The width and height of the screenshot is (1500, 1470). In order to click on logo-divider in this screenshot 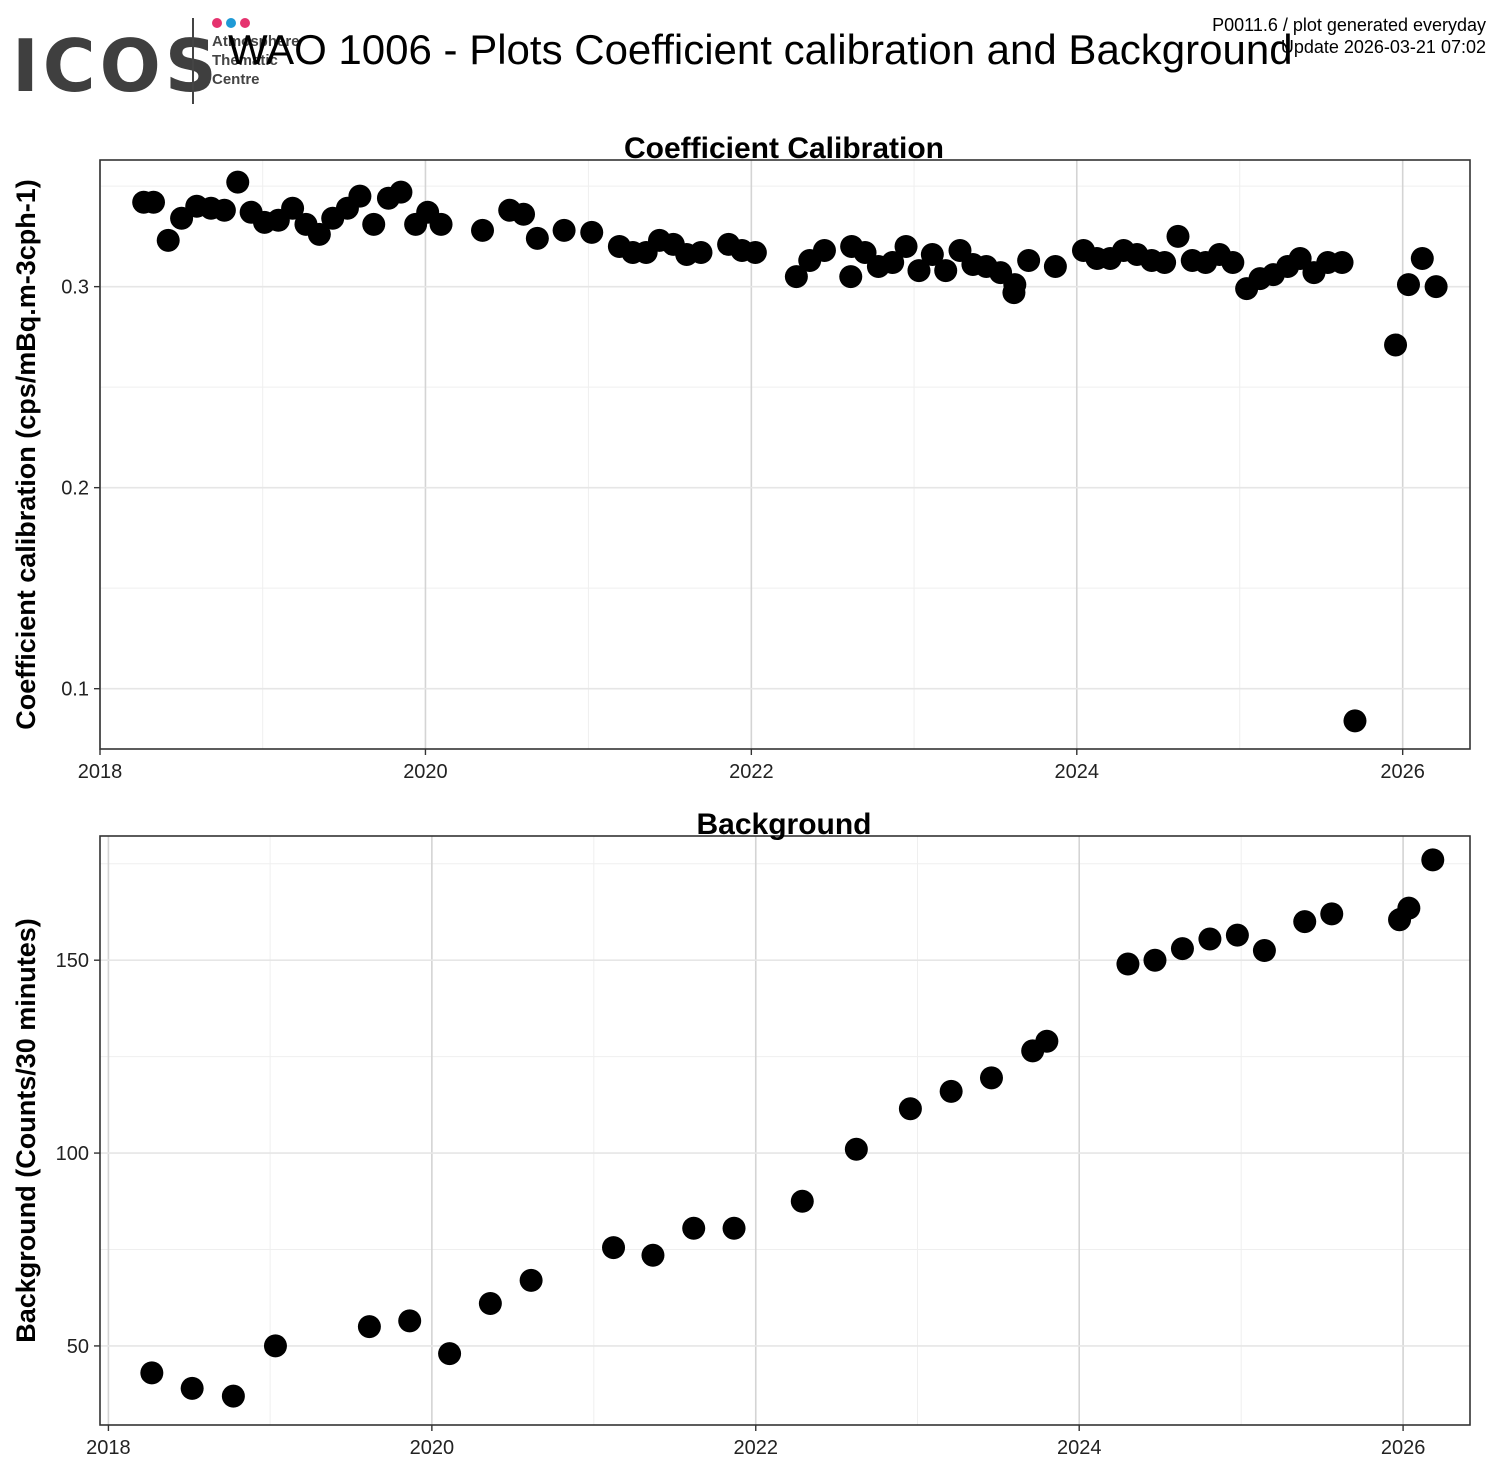, I will do `click(193, 61)`.